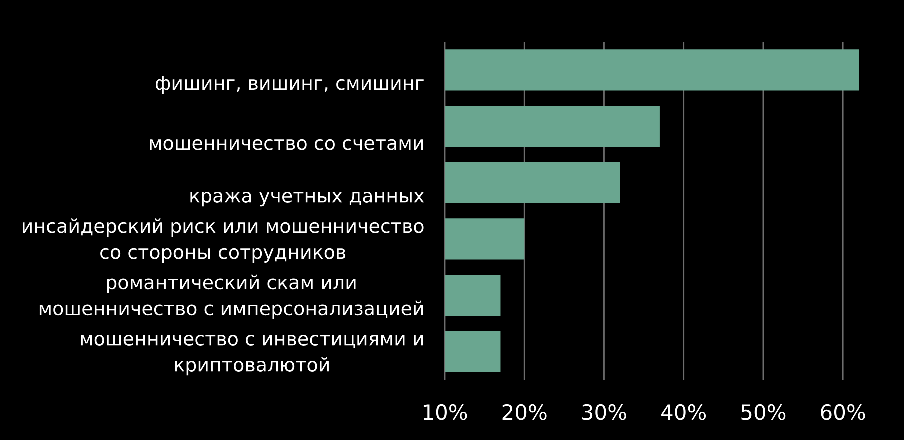  What do you see at coordinates (290, 85) in the screenshot?
I see `y-tick-label: фишинг, вишинг, смишинг` at bounding box center [290, 85].